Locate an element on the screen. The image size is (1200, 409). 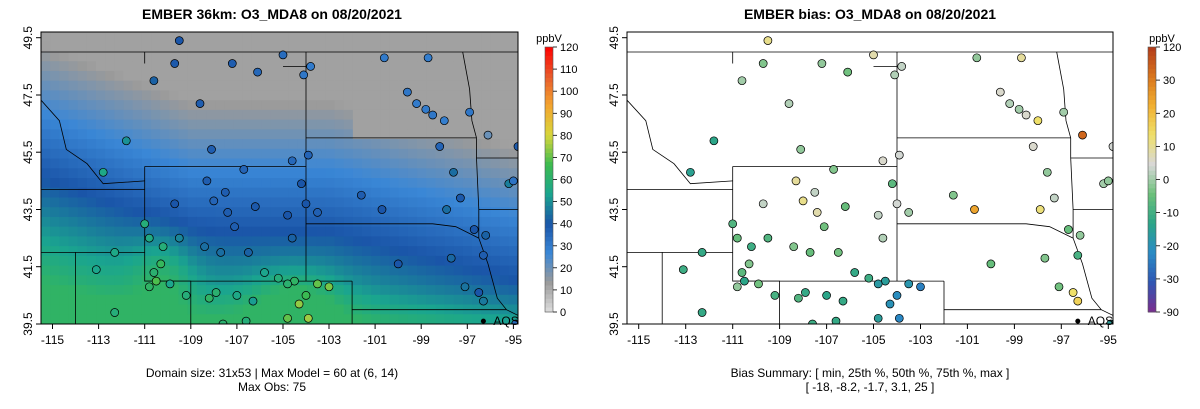
x-tick-label: -111 is located at coordinates (733, 340).